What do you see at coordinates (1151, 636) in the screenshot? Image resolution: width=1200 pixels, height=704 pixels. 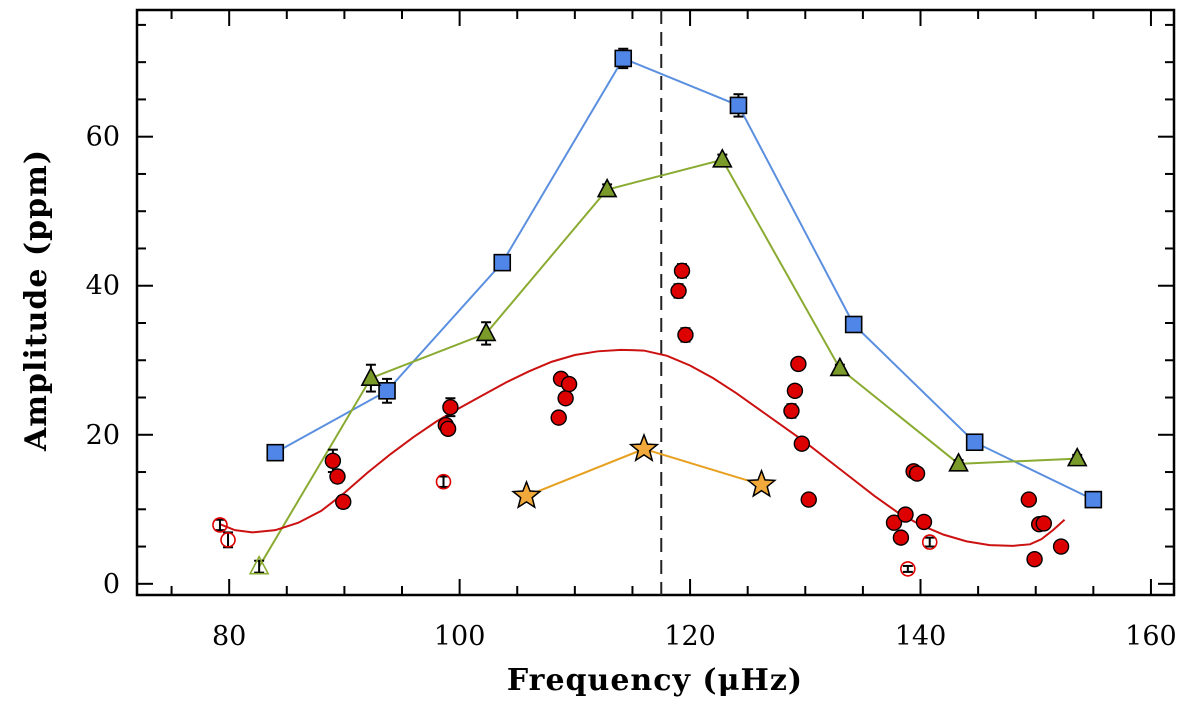 I see `x-tick-label: 160` at bounding box center [1151, 636].